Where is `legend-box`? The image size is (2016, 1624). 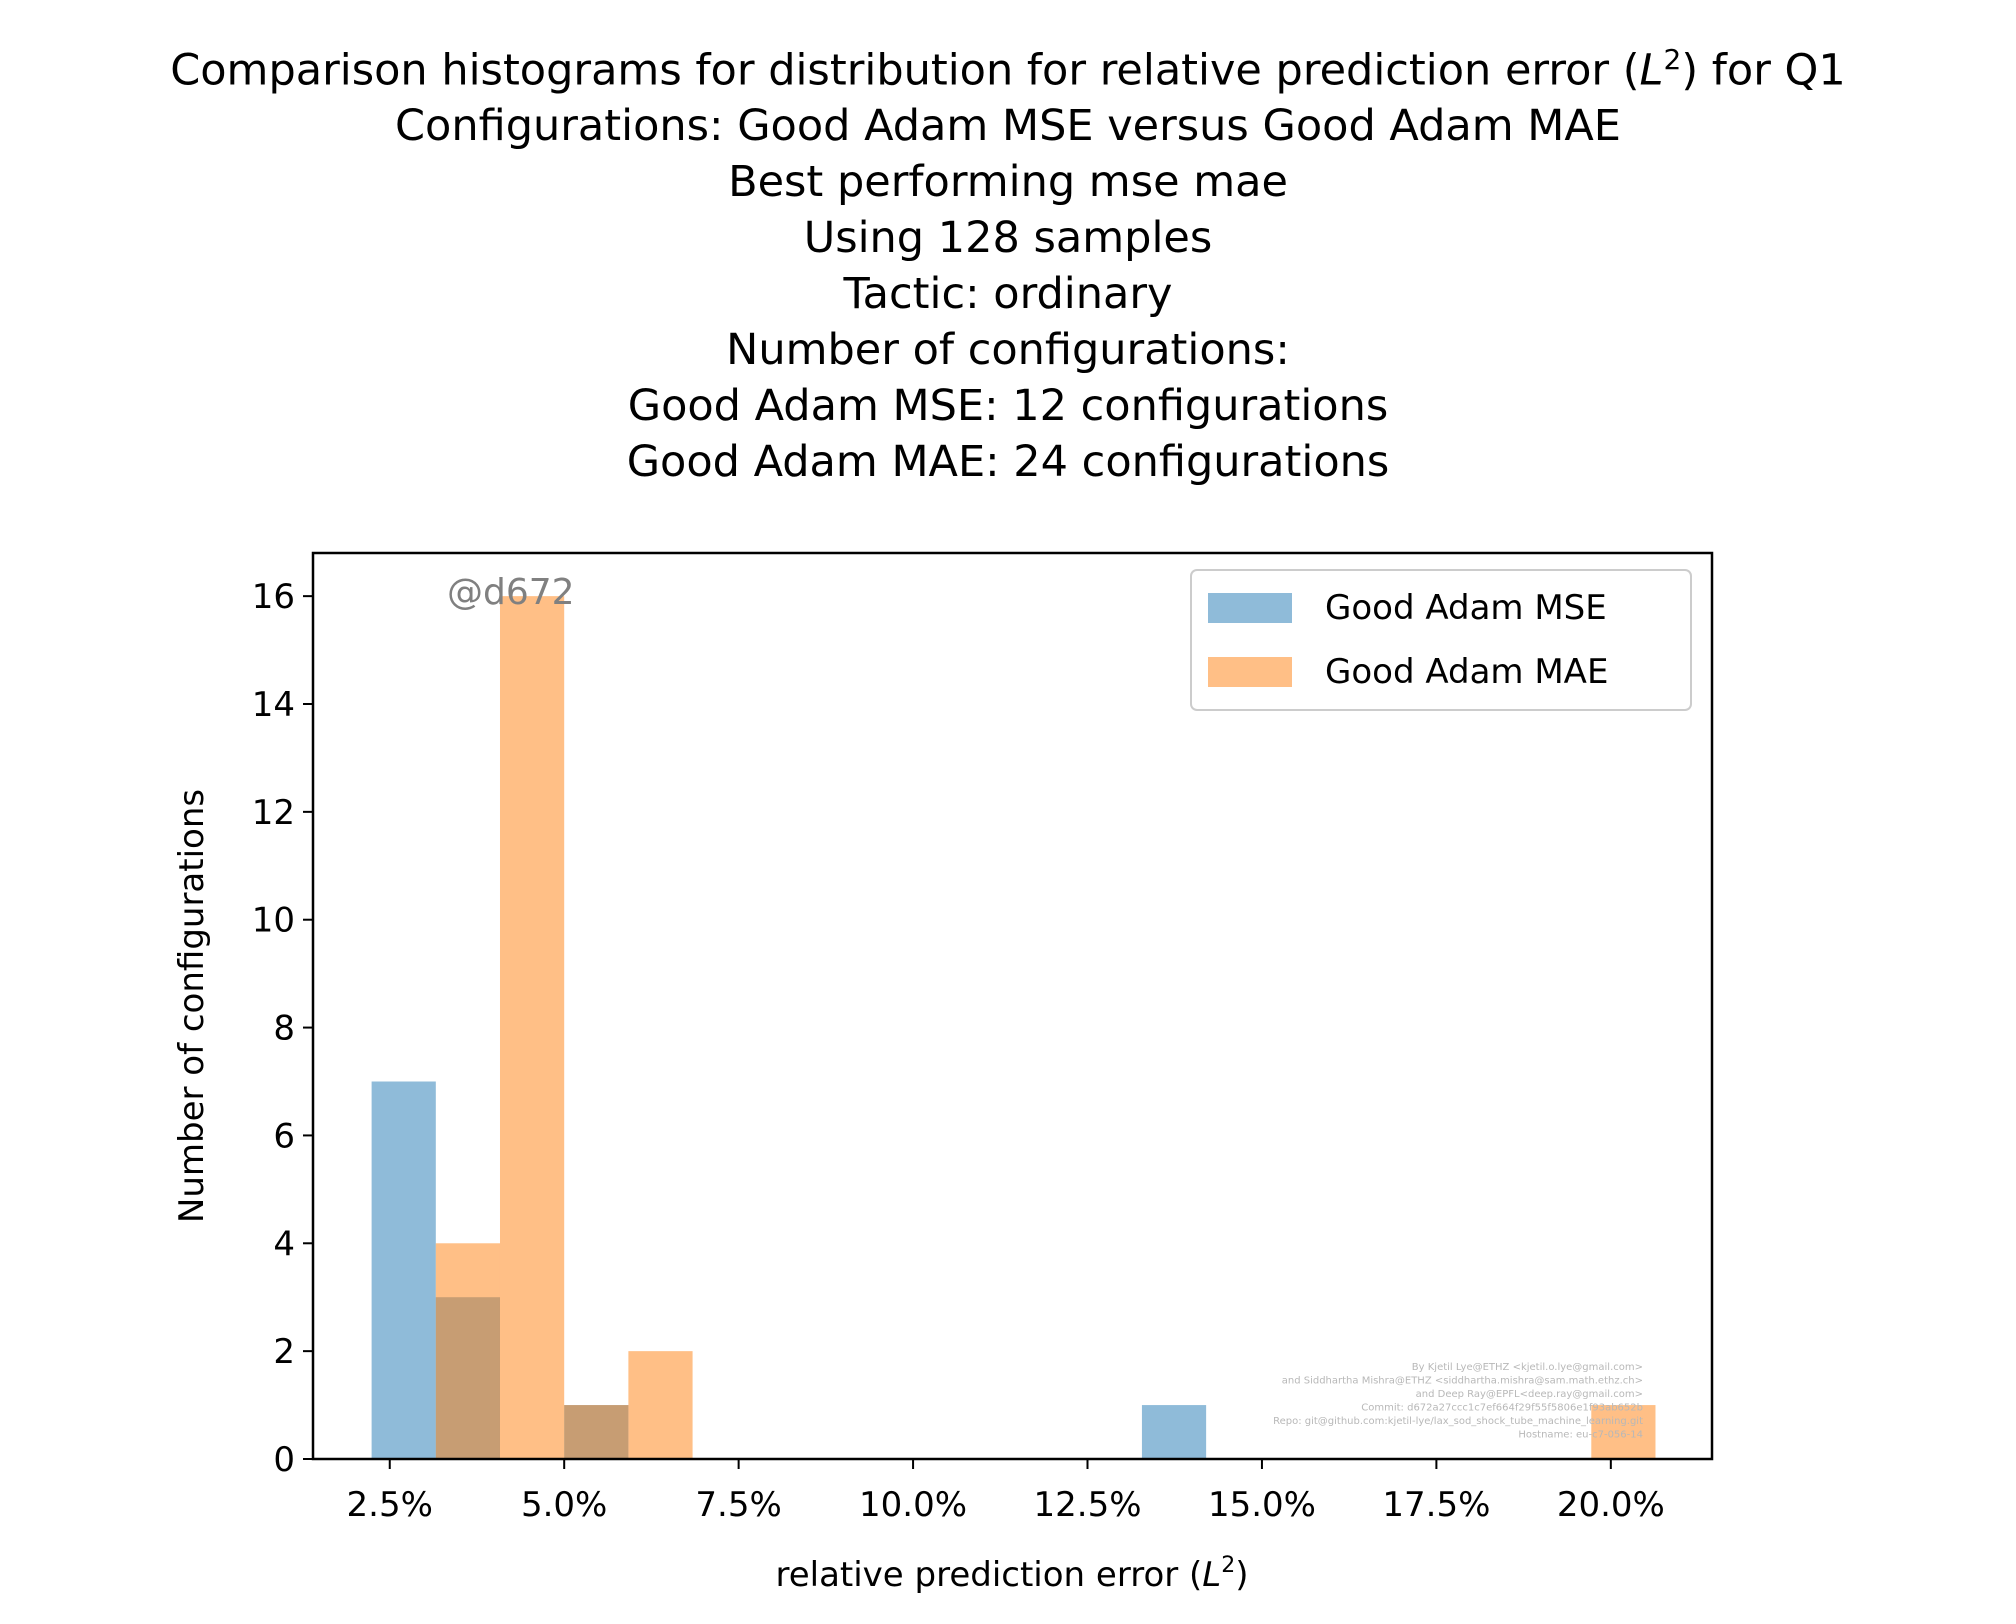 legend-box is located at coordinates (1441, 640).